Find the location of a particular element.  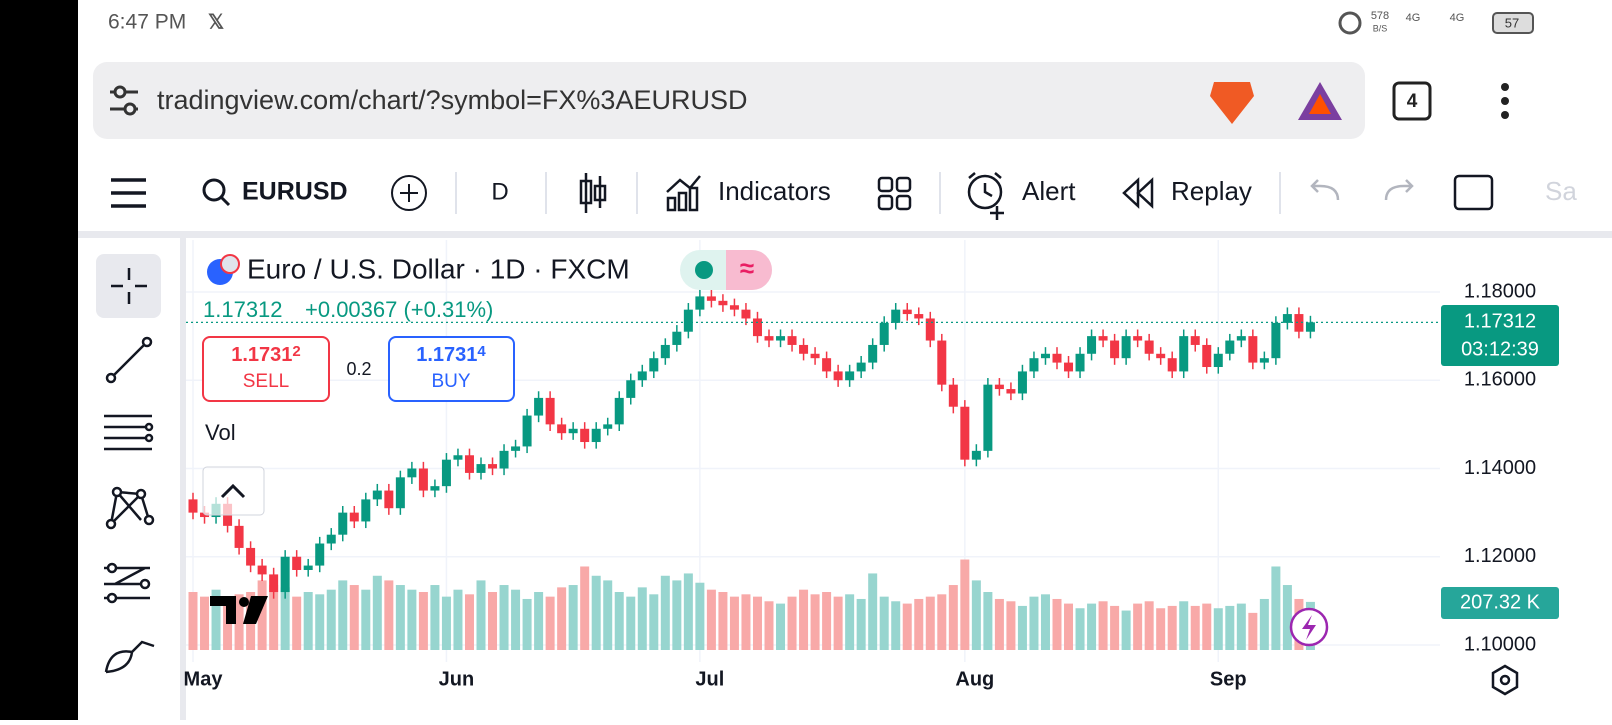

compare-button is located at coordinates (409, 193).